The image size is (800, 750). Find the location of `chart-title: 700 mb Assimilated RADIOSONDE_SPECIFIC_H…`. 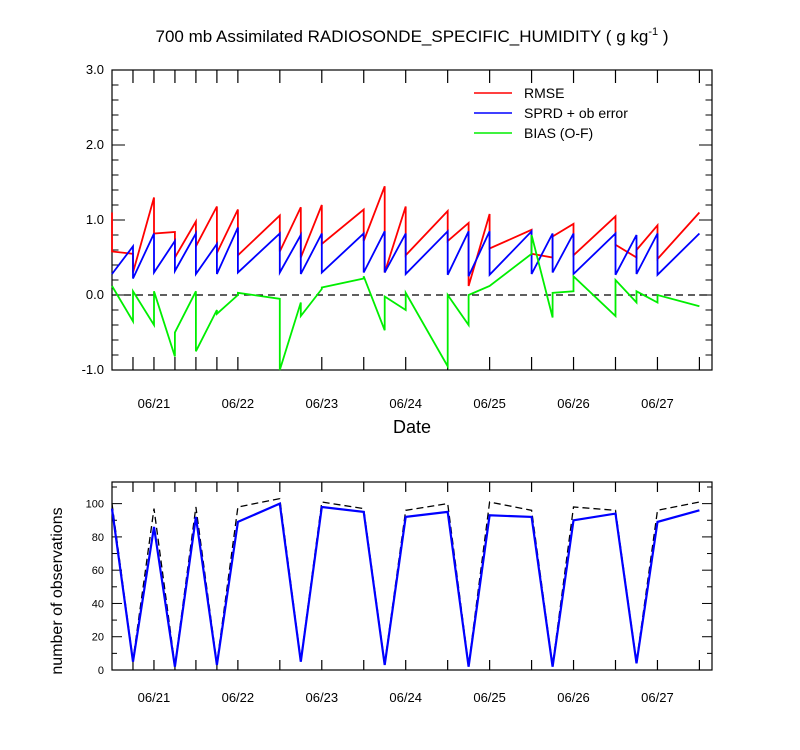

chart-title: 700 mb Assimilated RADIOSONDE_SPECIFIC_H… is located at coordinates (412, 36).